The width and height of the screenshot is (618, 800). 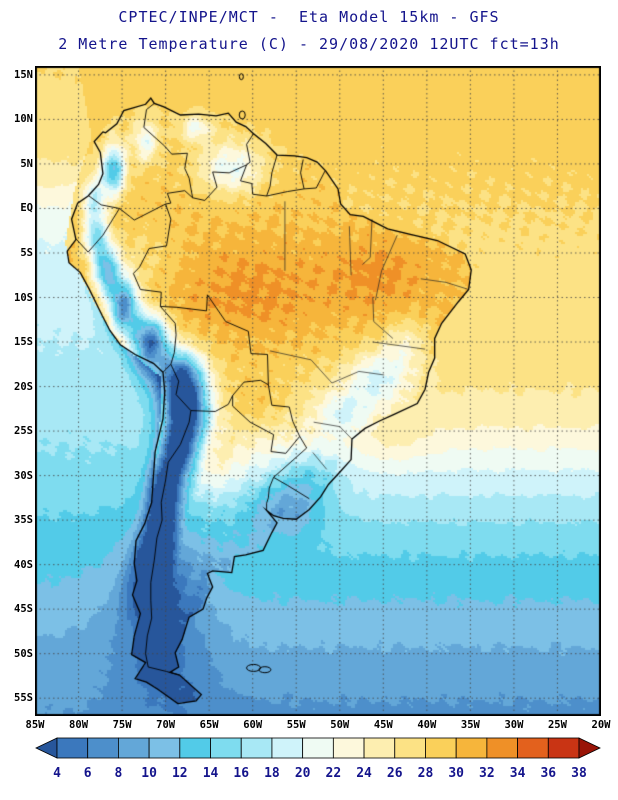 I want to click on lat-tick-label: 50S, so click(x=23, y=653).